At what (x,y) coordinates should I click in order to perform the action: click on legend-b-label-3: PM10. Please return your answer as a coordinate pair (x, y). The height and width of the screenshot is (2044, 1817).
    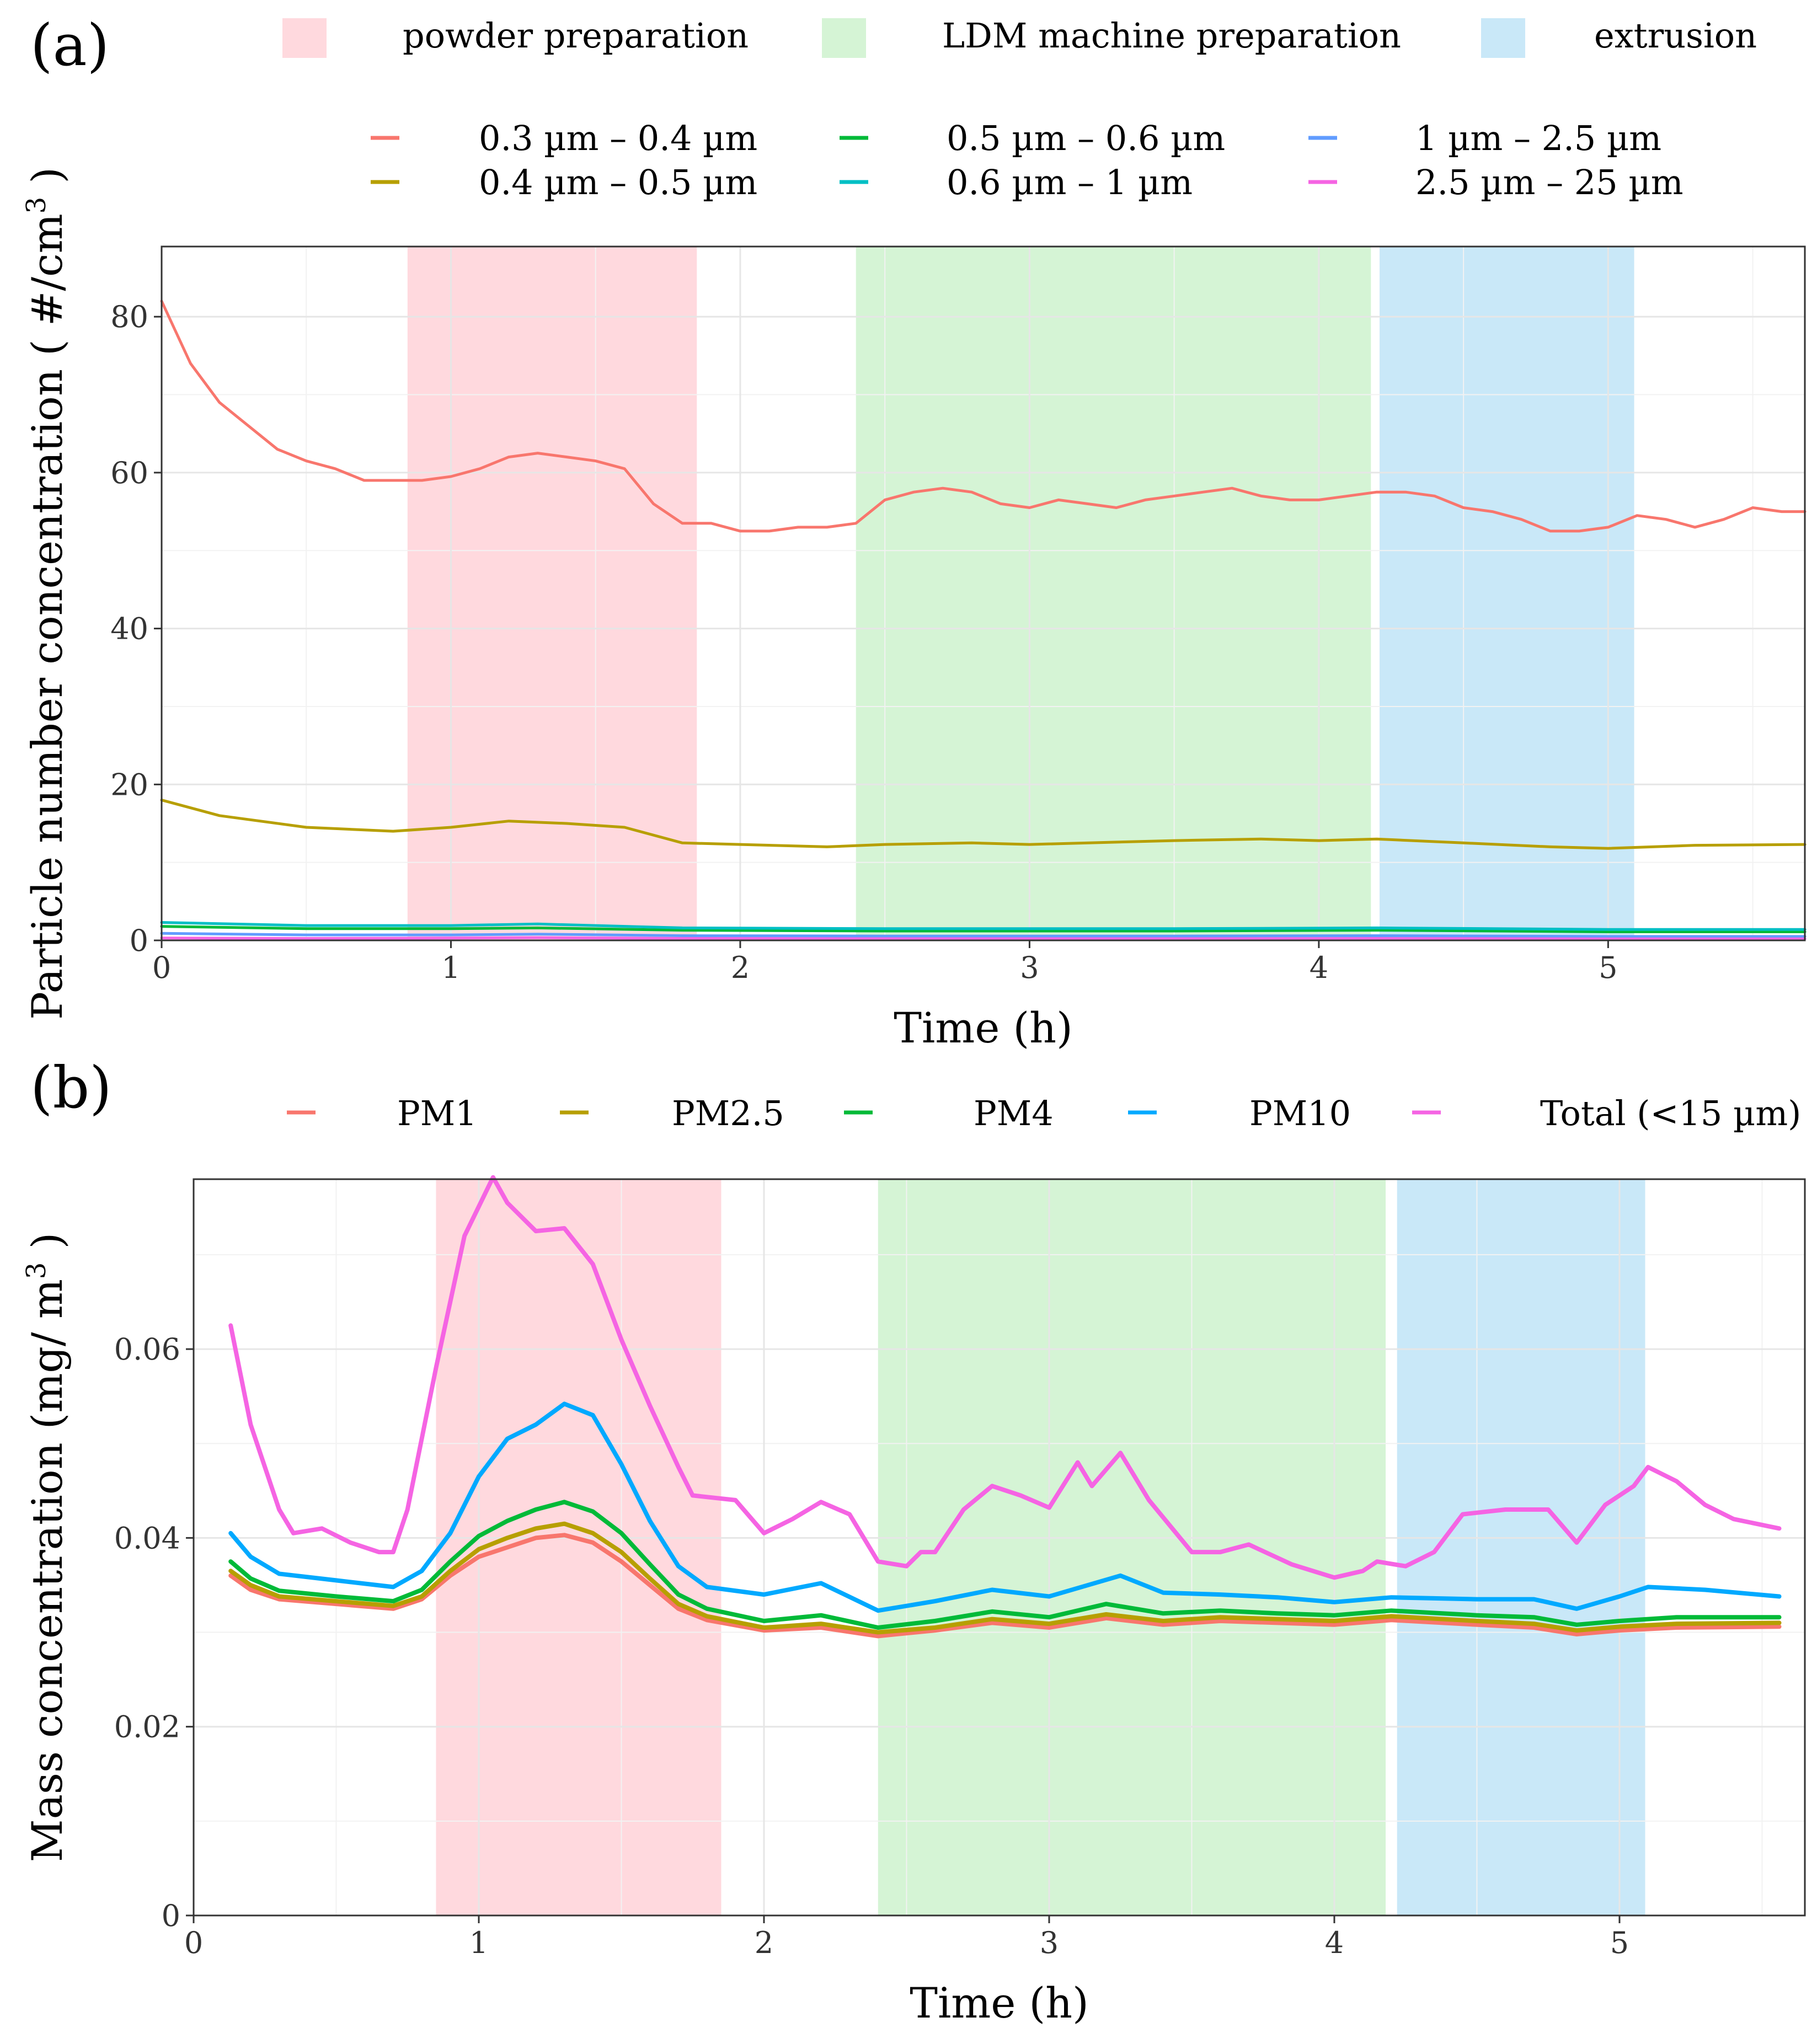
    Looking at the image, I should click on (1300, 1113).